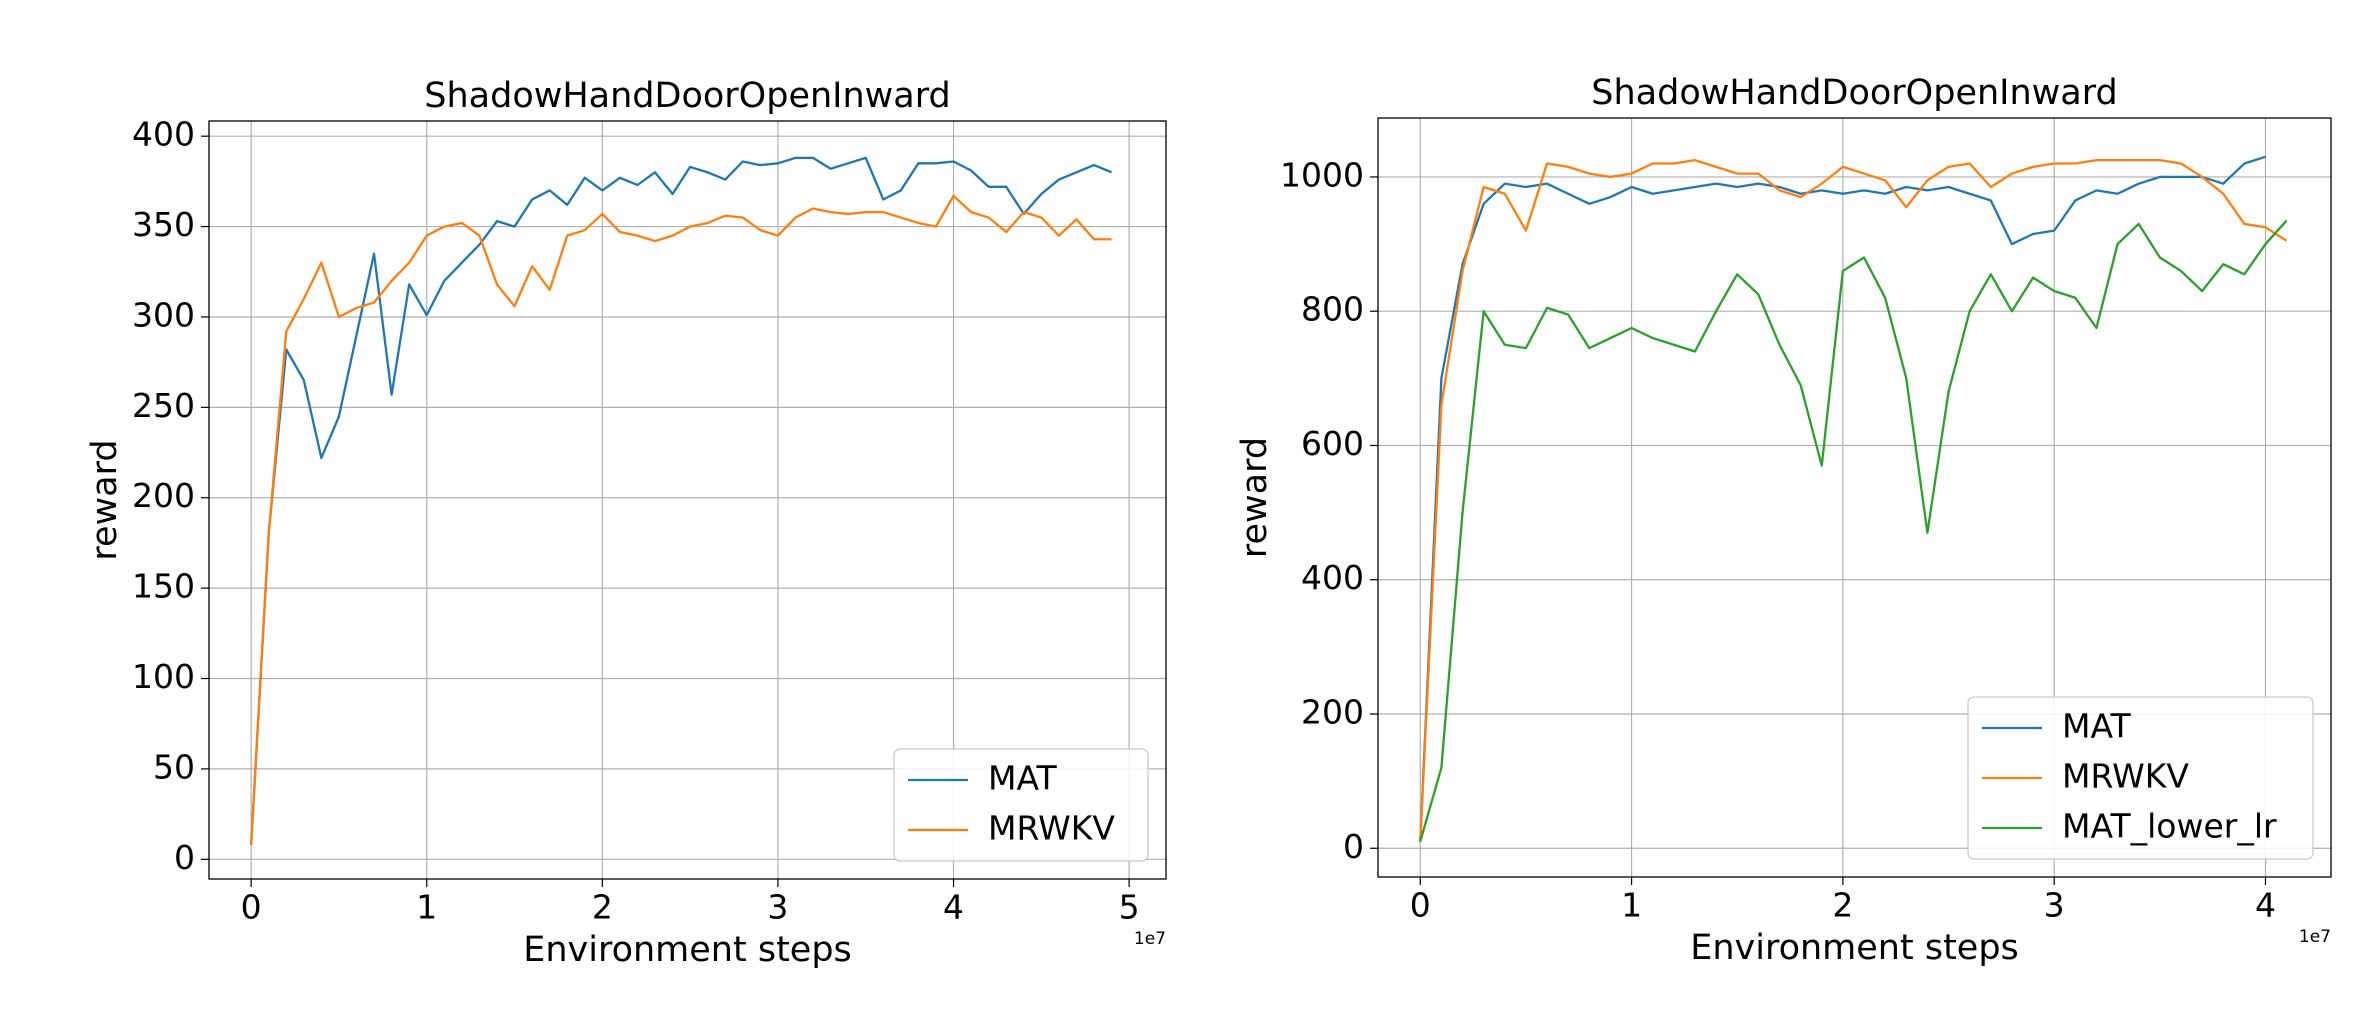  I want to click on y-tick-label: 350, so click(163, 224).